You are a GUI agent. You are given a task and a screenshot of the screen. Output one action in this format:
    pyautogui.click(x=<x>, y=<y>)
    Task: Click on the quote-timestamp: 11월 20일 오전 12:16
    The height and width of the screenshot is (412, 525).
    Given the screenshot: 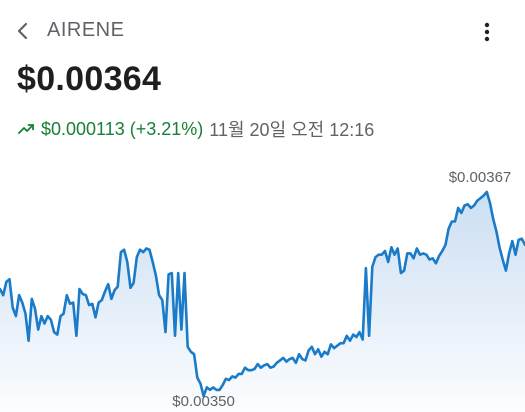 What is the action you would take?
    pyautogui.click(x=292, y=130)
    